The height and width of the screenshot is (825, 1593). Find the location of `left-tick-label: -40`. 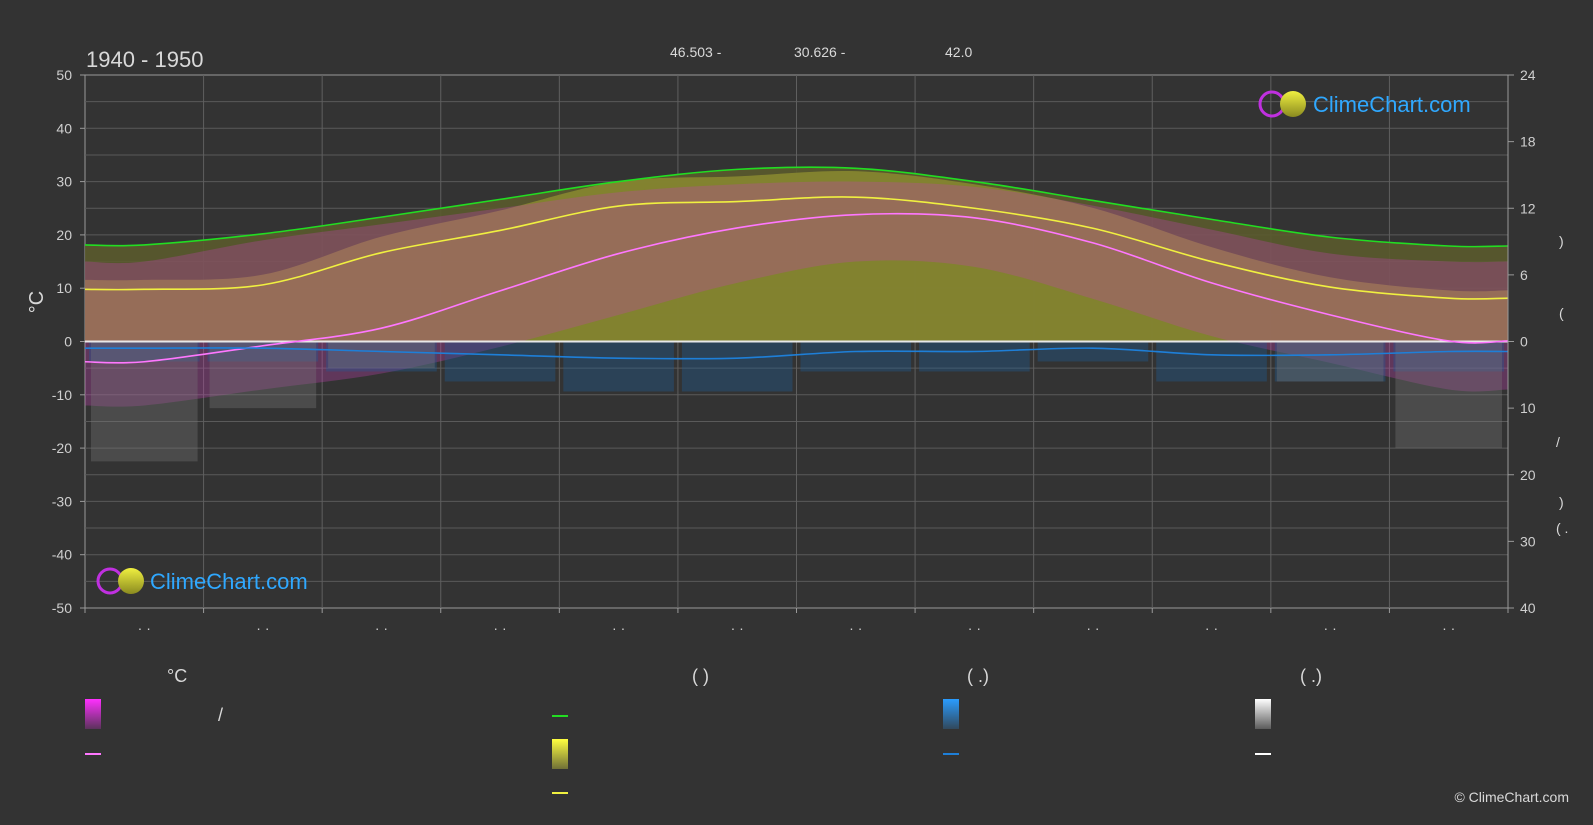

left-tick-label: -40 is located at coordinates (62, 555).